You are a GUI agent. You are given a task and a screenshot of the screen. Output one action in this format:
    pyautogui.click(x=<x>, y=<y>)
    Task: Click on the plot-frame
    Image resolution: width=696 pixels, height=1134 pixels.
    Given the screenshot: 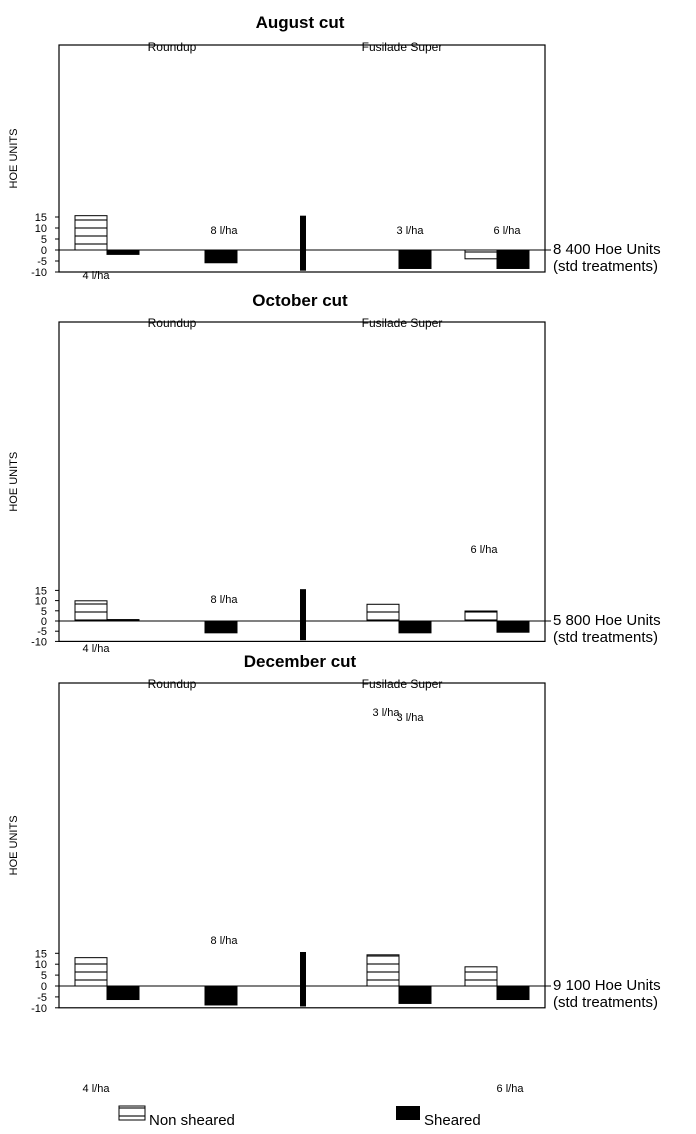 What is the action you would take?
    pyautogui.click(x=302, y=158)
    